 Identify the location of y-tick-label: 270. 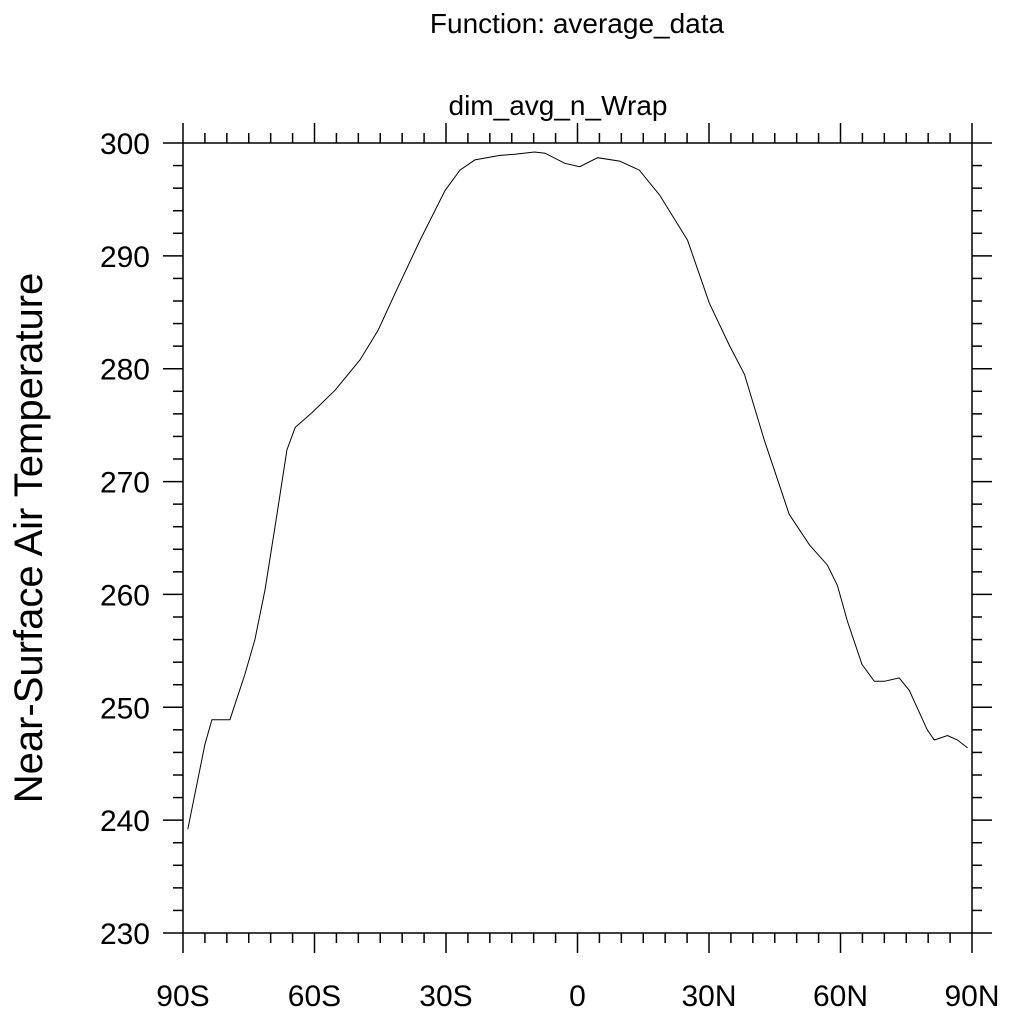
(125, 483).